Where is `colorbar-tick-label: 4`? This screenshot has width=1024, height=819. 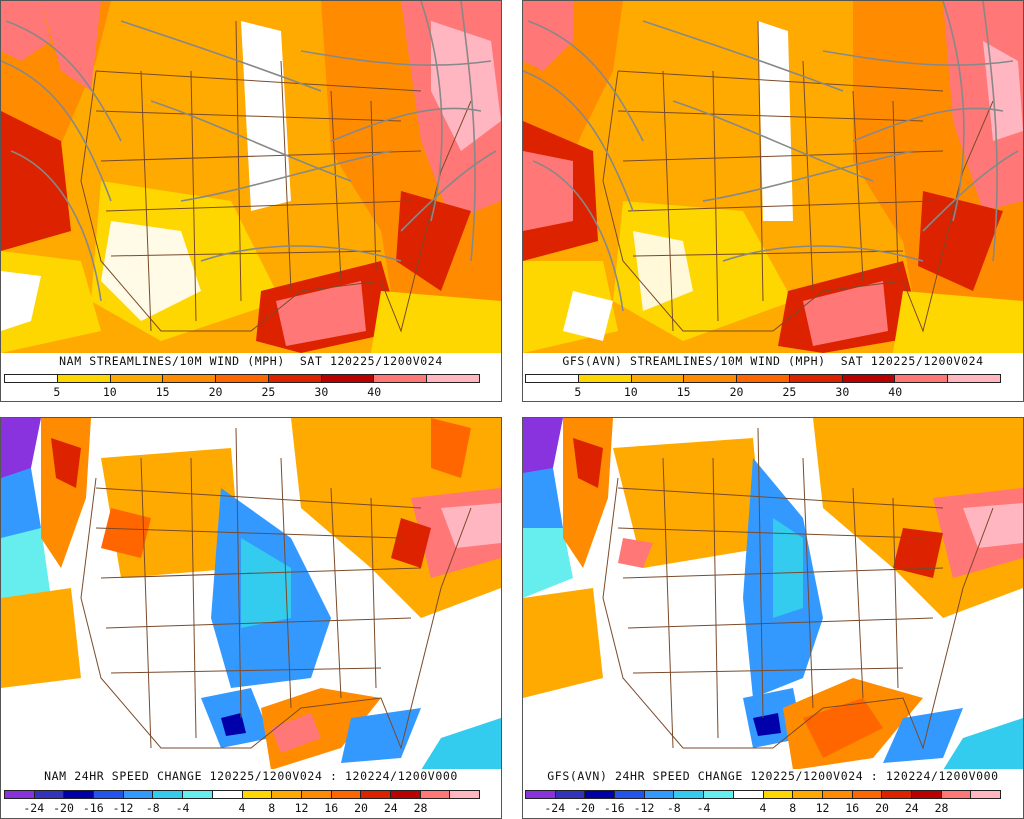
colorbar-tick-label: 4 is located at coordinates (763, 808).